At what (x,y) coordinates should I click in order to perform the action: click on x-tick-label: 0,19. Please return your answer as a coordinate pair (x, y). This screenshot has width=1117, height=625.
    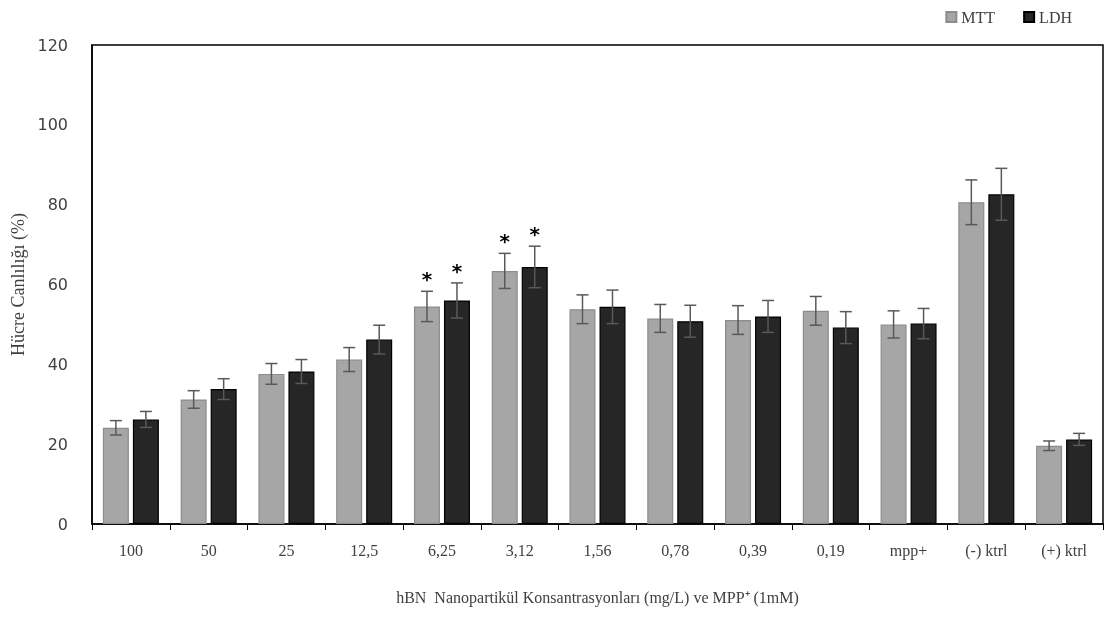
    Looking at the image, I should click on (830, 550).